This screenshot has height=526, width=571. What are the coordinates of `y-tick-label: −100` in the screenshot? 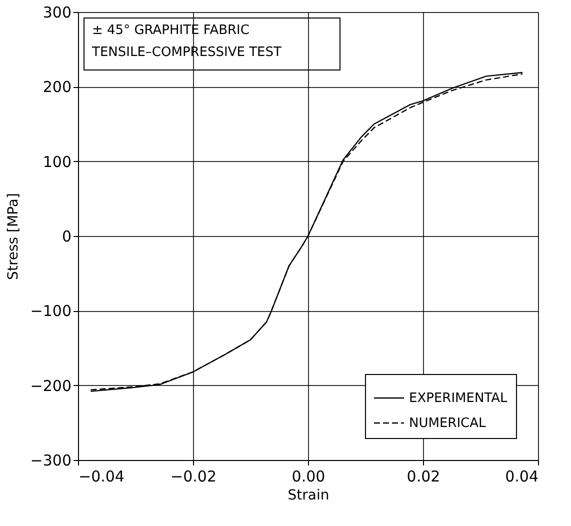 It's located at (51, 311).